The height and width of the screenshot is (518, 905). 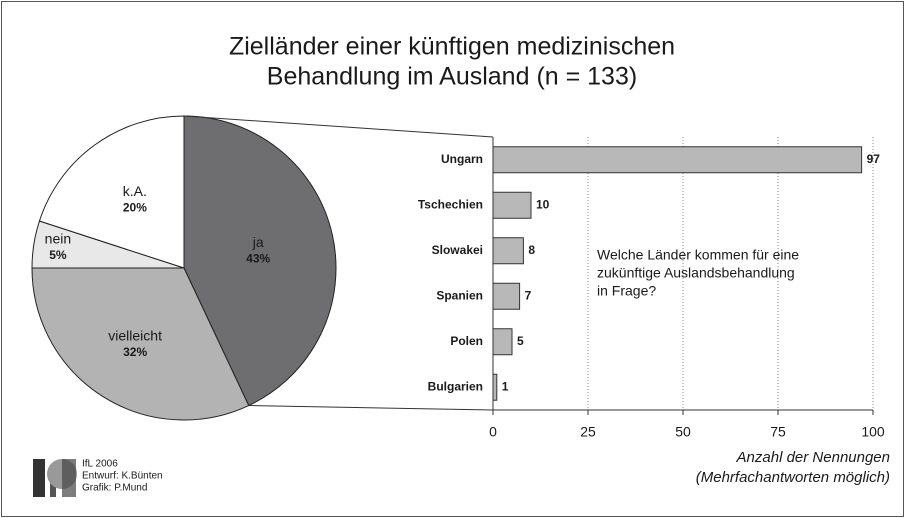 What do you see at coordinates (531, 250) in the screenshot?
I see `value-label: 8` at bounding box center [531, 250].